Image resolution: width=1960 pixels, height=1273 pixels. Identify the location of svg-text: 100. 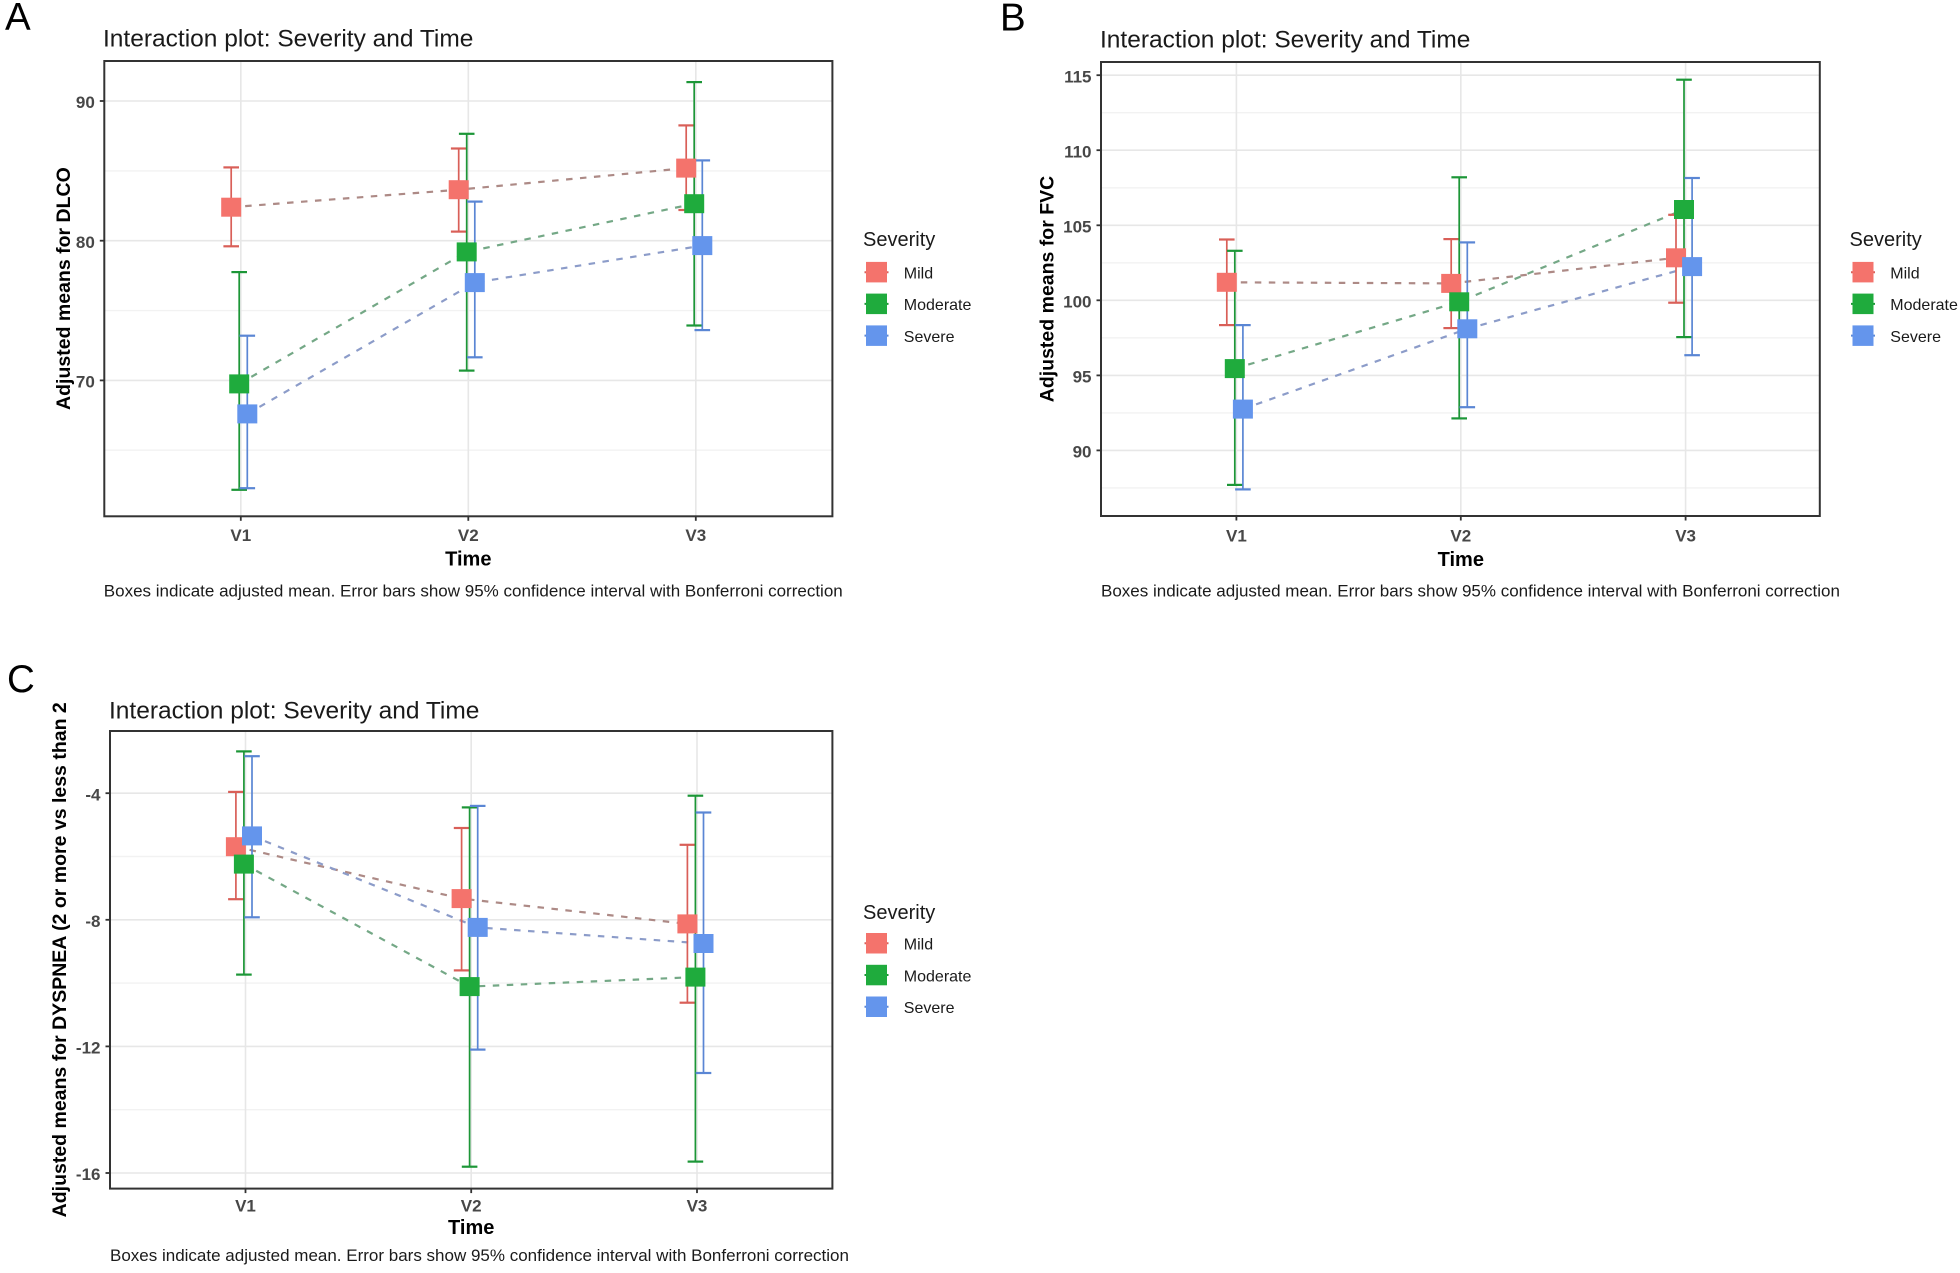
(1077, 302).